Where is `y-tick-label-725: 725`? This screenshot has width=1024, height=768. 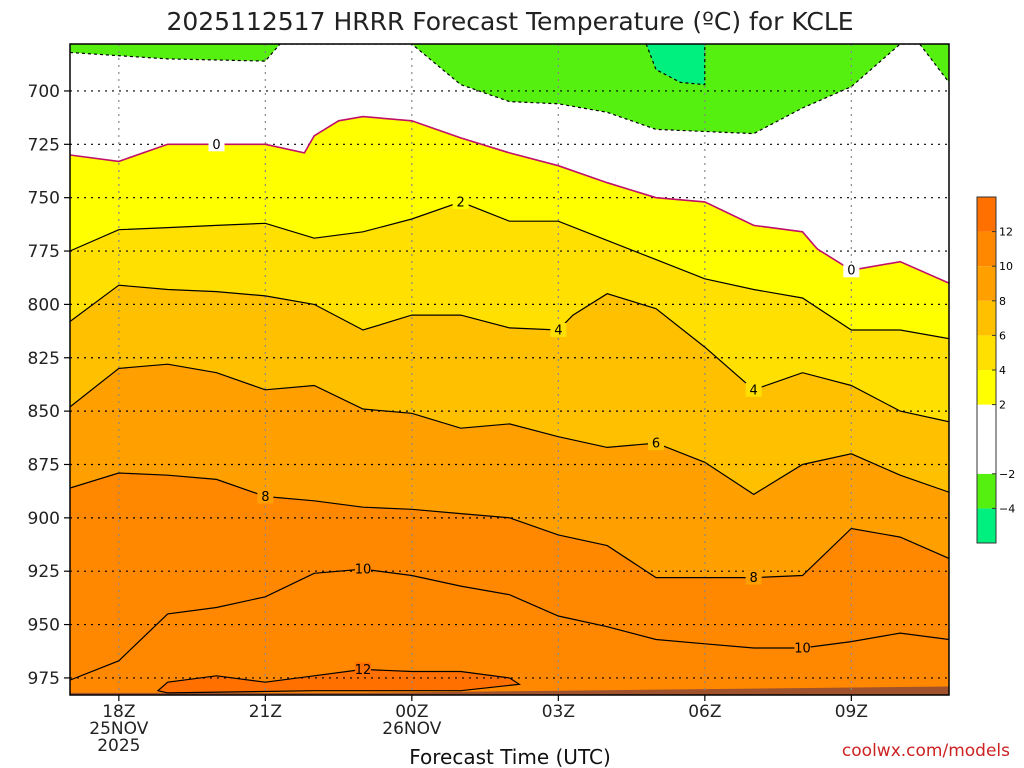
y-tick-label-725: 725 is located at coordinates (44, 145).